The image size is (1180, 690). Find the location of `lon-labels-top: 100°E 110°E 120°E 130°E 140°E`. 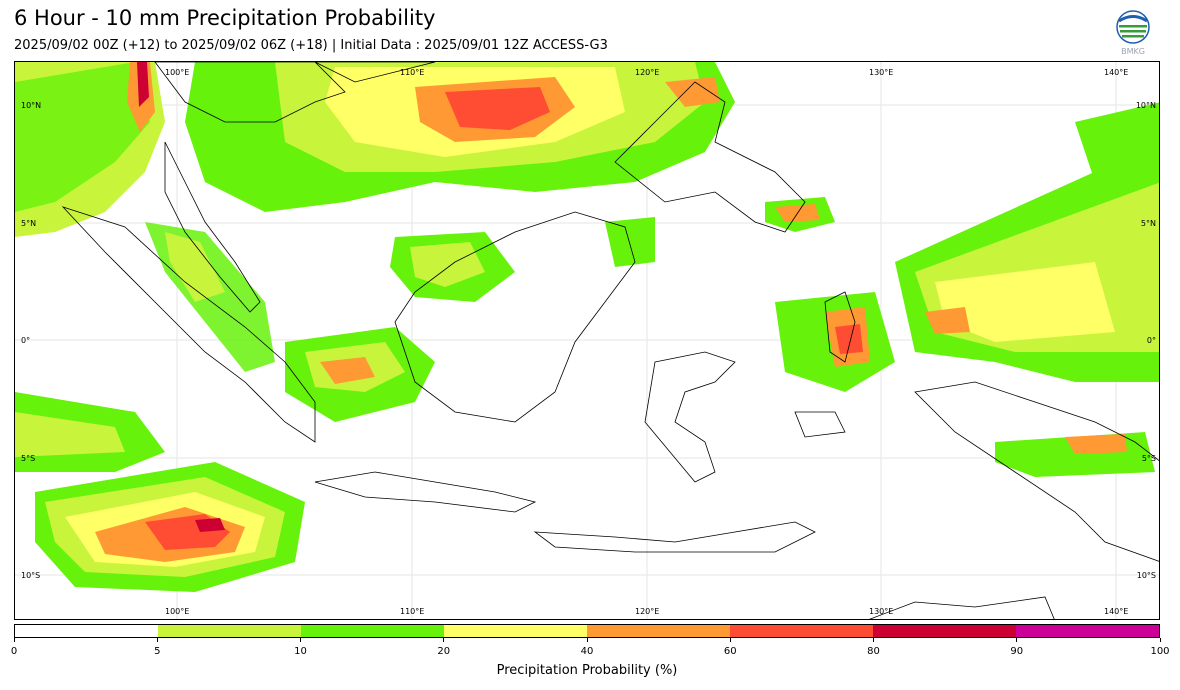

lon-labels-top: 100°E 110°E 120°E 130°E 140°E is located at coordinates (646, 72).